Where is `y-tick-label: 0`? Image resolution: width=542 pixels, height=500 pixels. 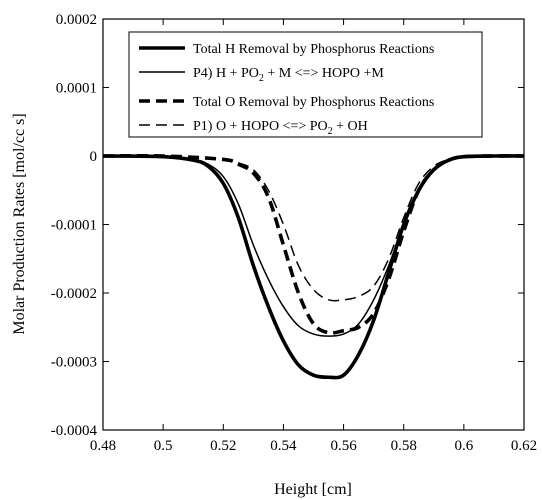 y-tick-label: 0 is located at coordinates (94, 157).